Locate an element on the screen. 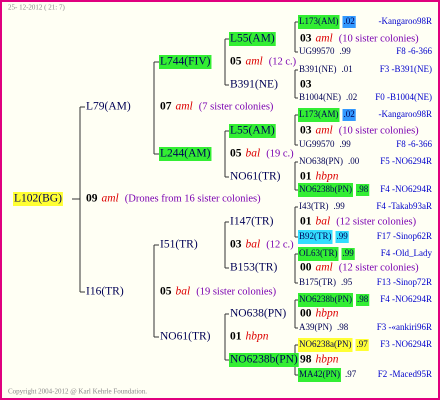 Image resolution: width=440 pixels, height=400 pixels. timestamp: 25- 12-2012 ( 21: 7) is located at coordinates (36, 8).